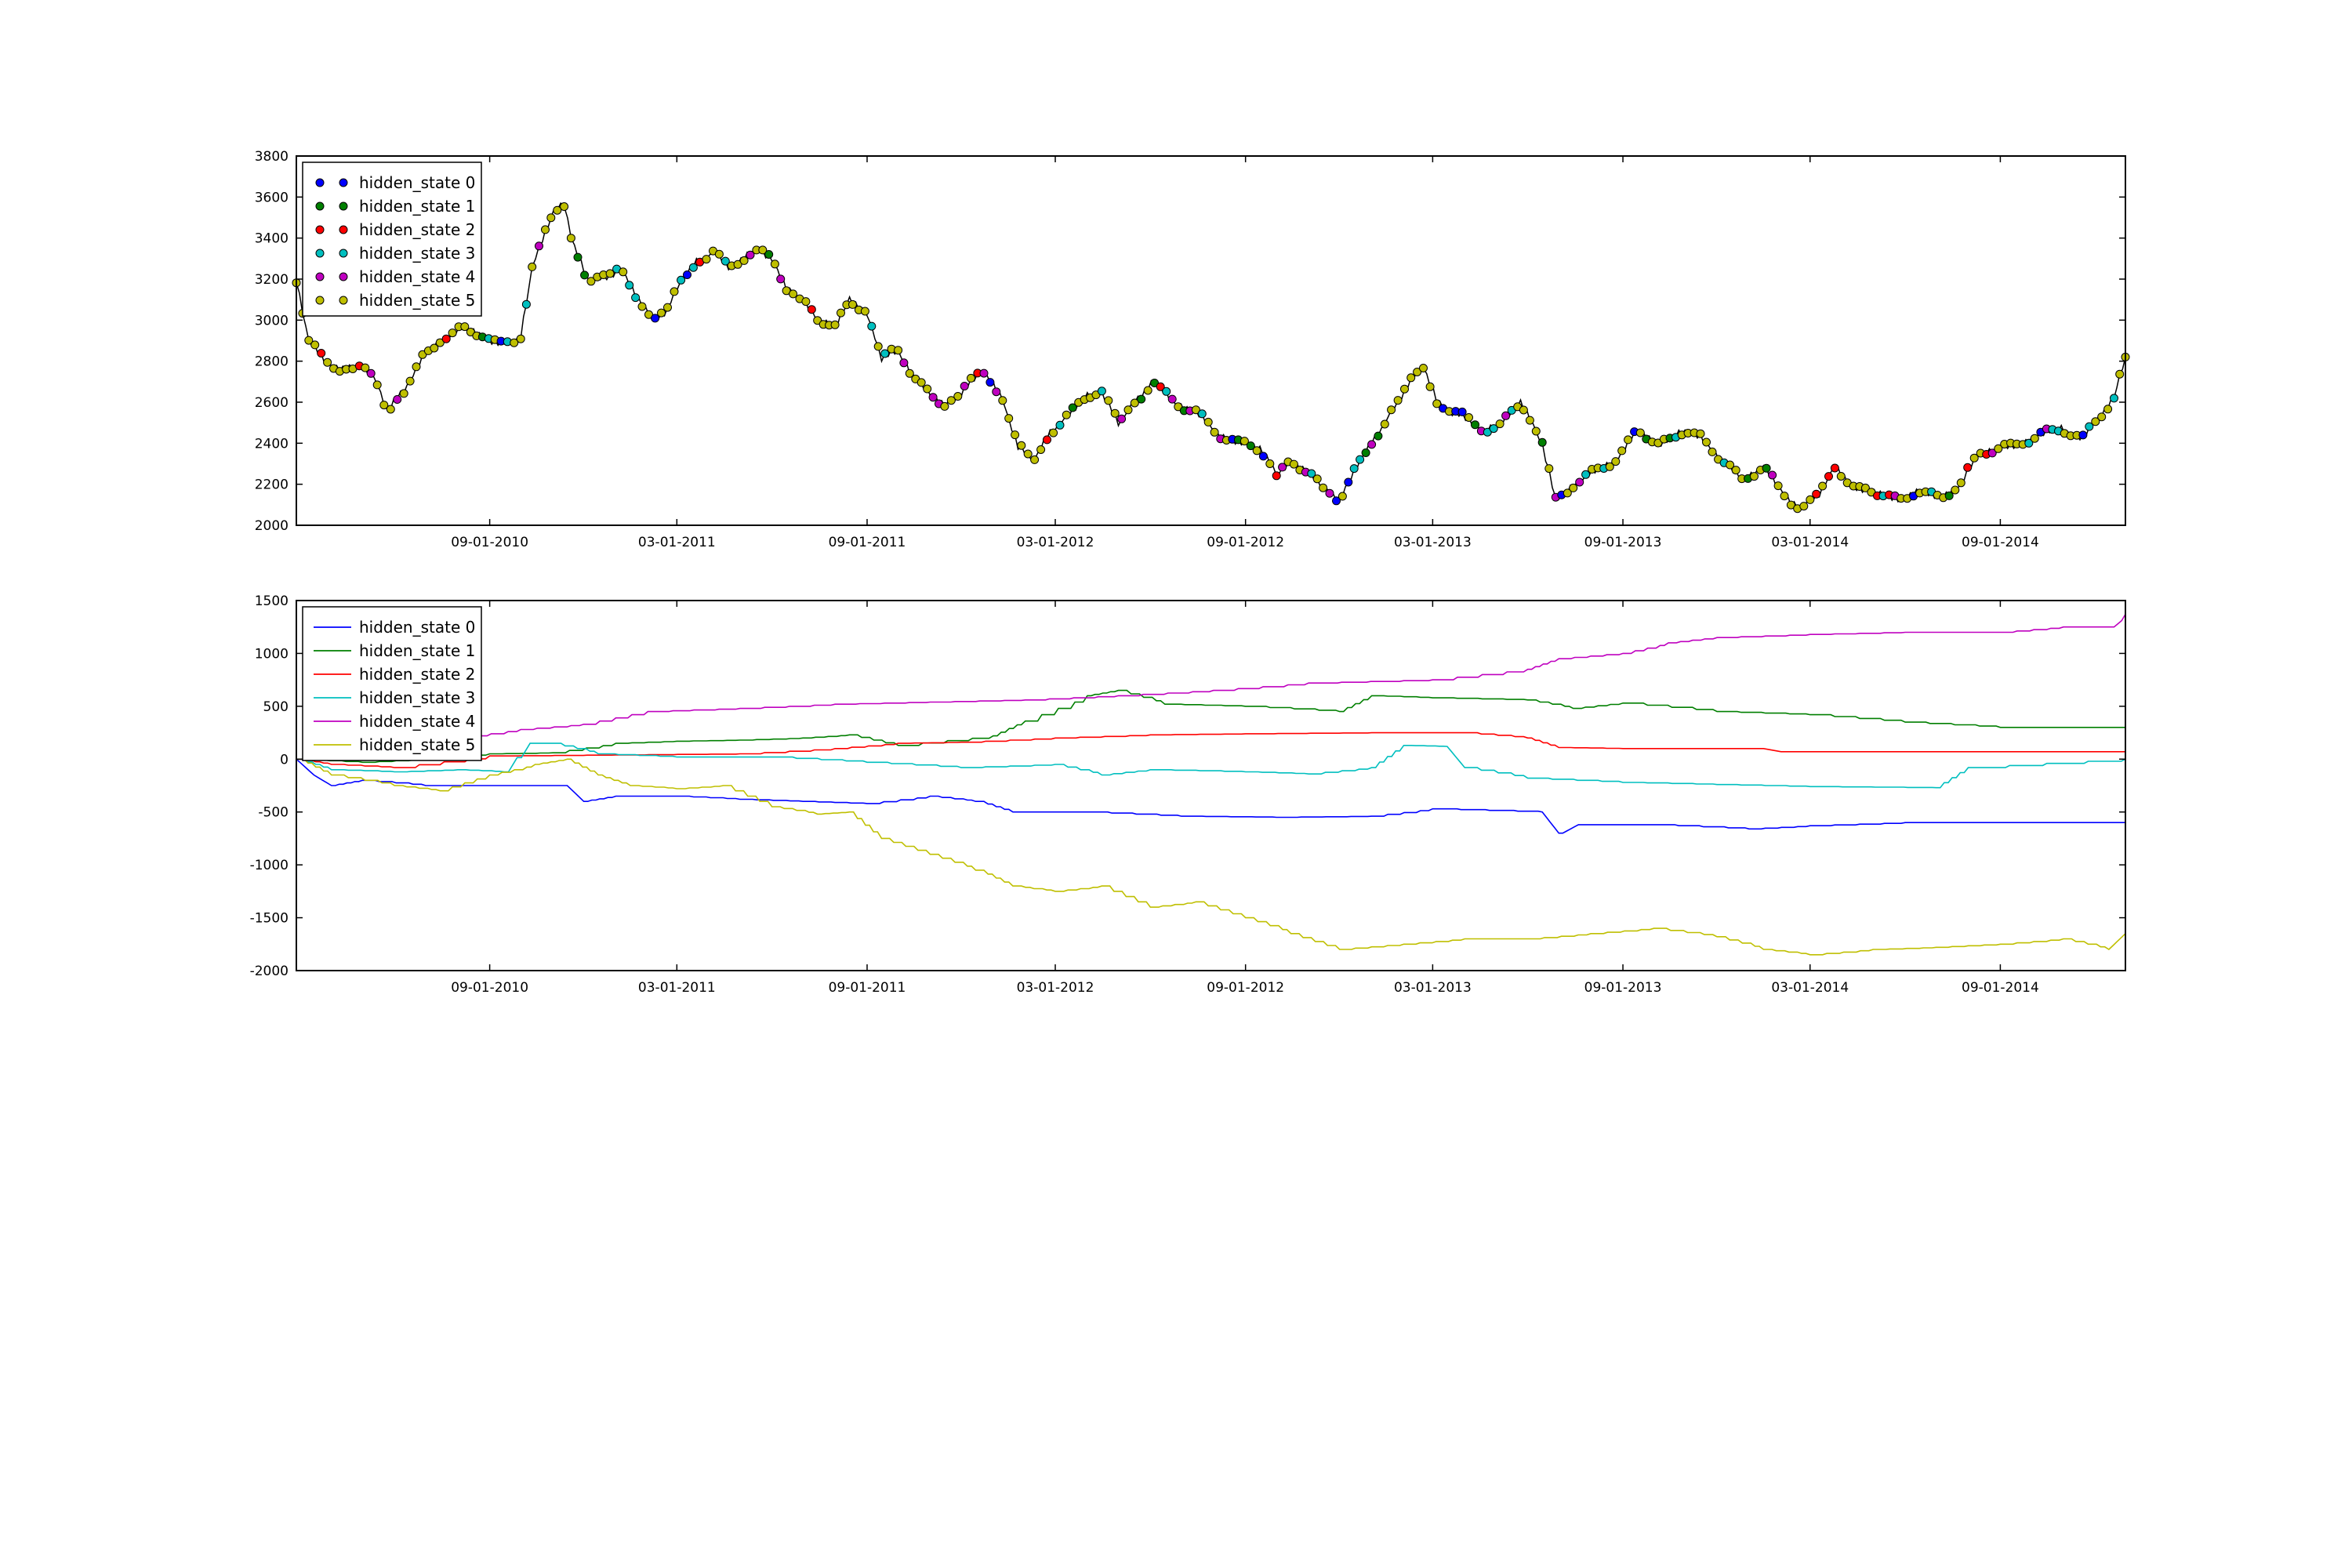 Image resolution: width=2352 pixels, height=1568 pixels. Describe the element at coordinates (272, 654) in the screenshot. I see `y-tick-label: 1000` at that location.